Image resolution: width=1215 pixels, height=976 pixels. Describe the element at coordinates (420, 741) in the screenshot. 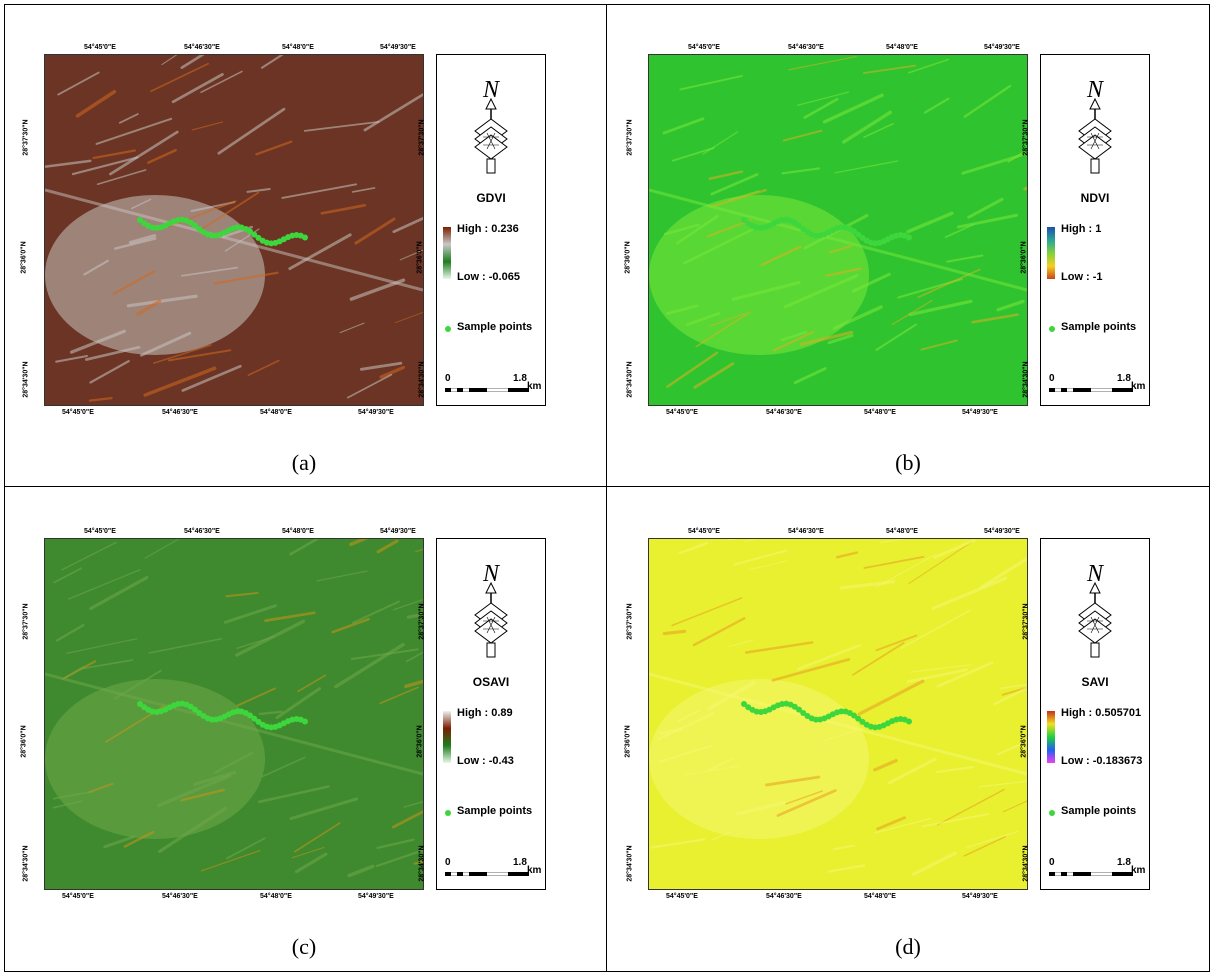

I see `lat-tick-right: 28°36'0"N` at that location.